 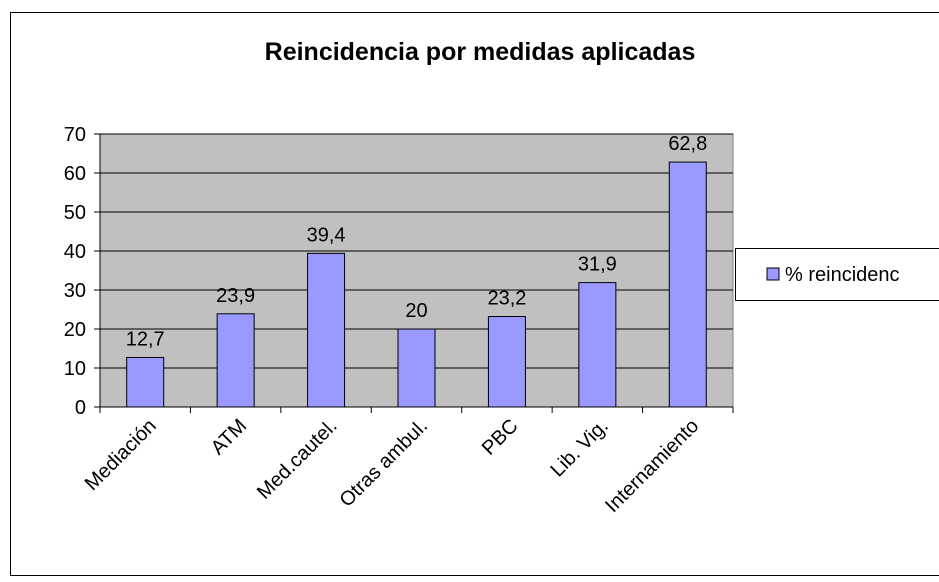 What do you see at coordinates (75, 369) in the screenshot?
I see `y-tick-label: 10` at bounding box center [75, 369].